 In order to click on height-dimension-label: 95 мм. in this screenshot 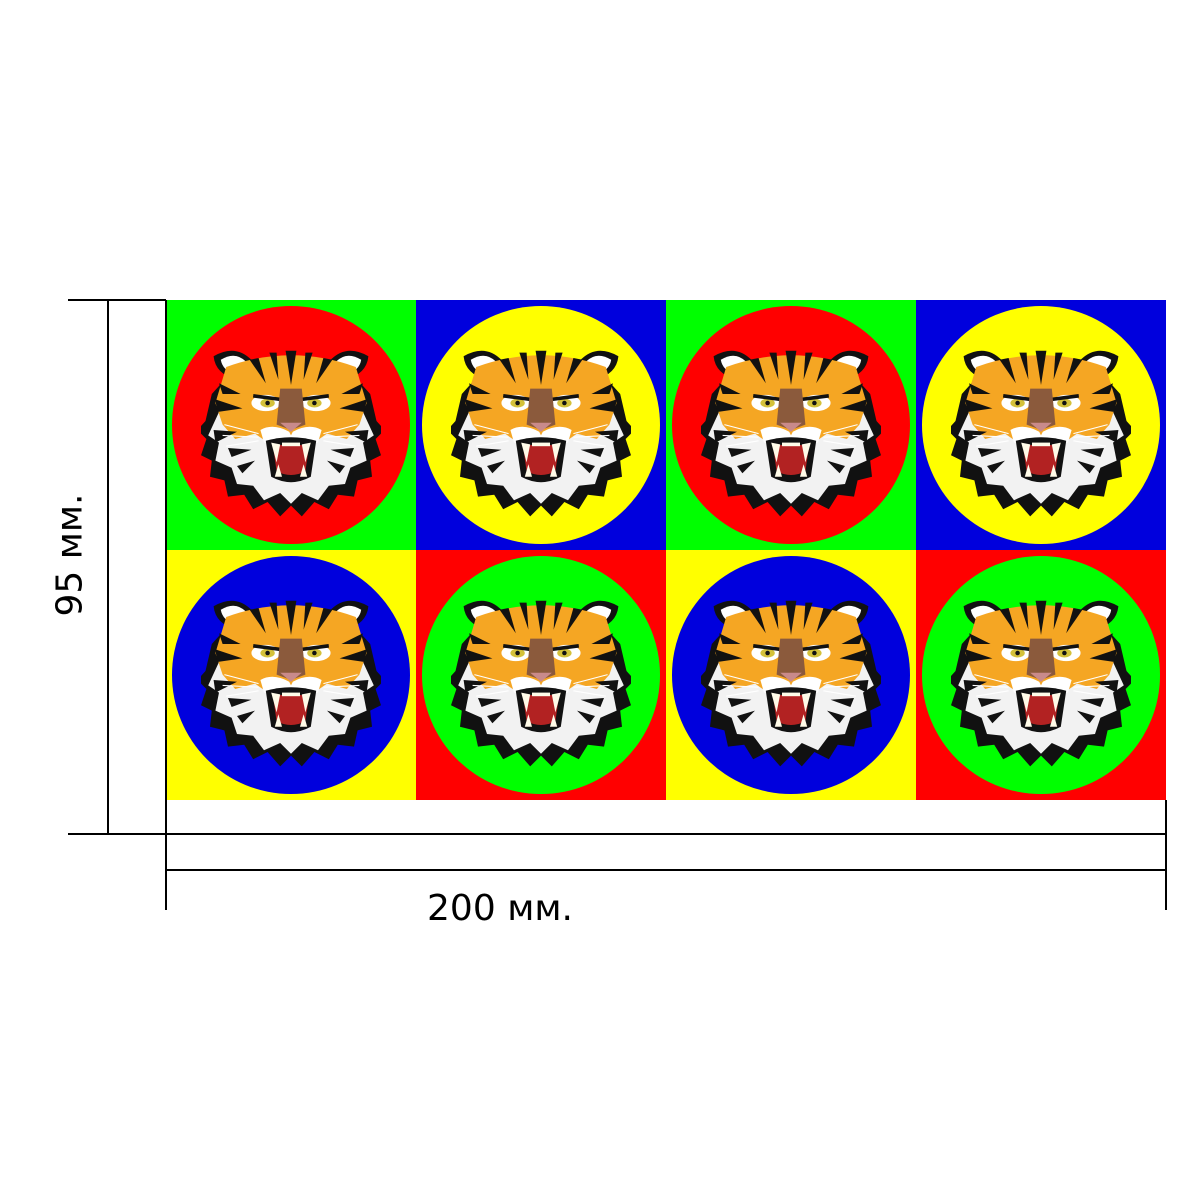, I will do `click(70, 555)`.